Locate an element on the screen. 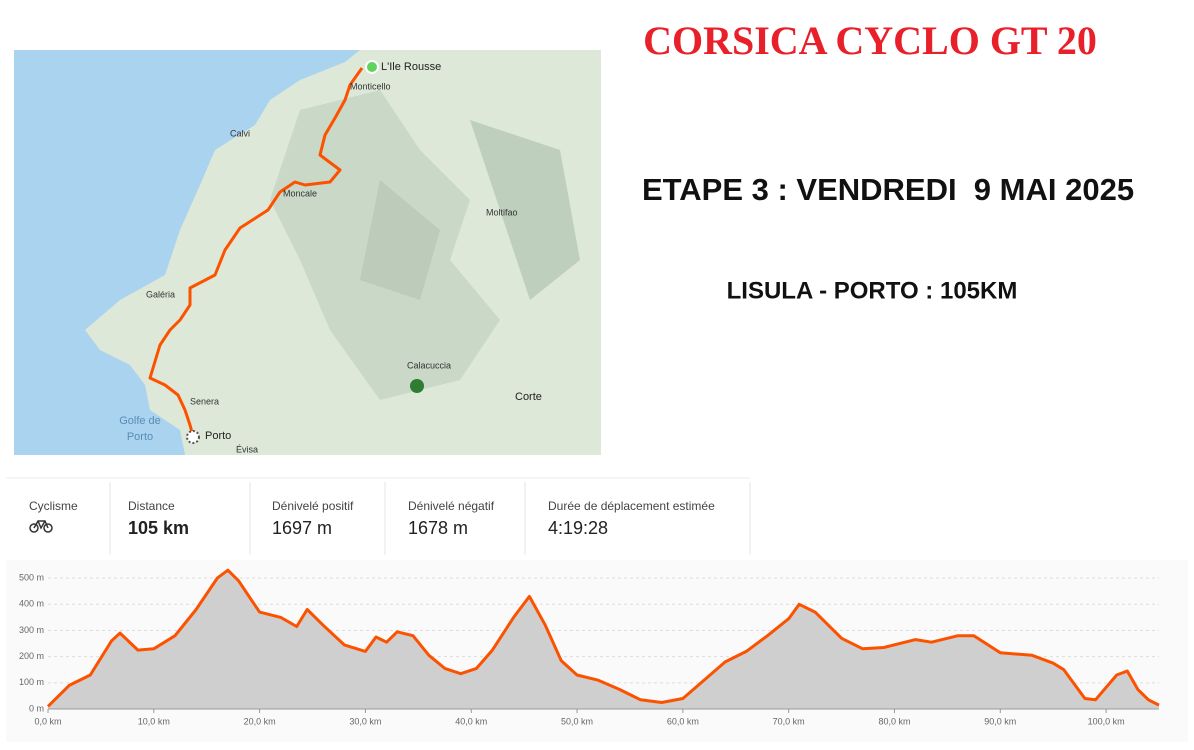 The height and width of the screenshot is (750, 1194). stage: ETAPE 3 : VENDREDI 9 MAI 2025 is located at coordinates (888, 189).